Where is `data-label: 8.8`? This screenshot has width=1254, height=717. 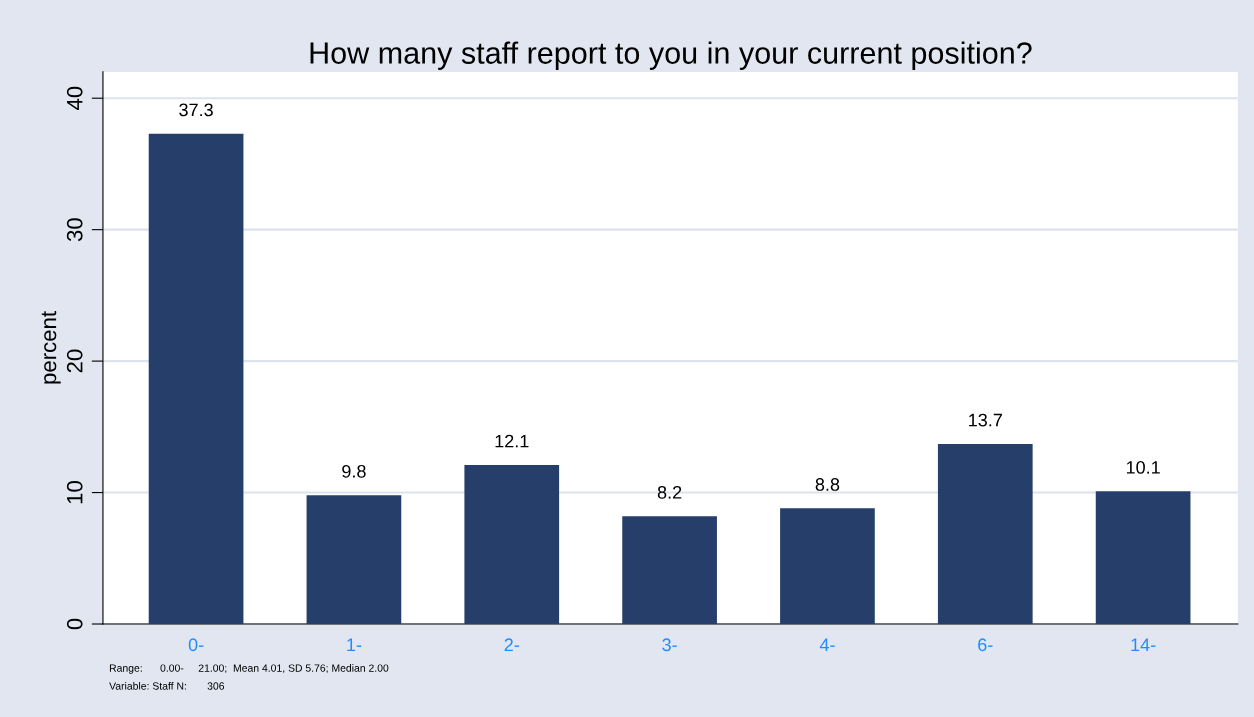
data-label: 8.8 is located at coordinates (827, 484).